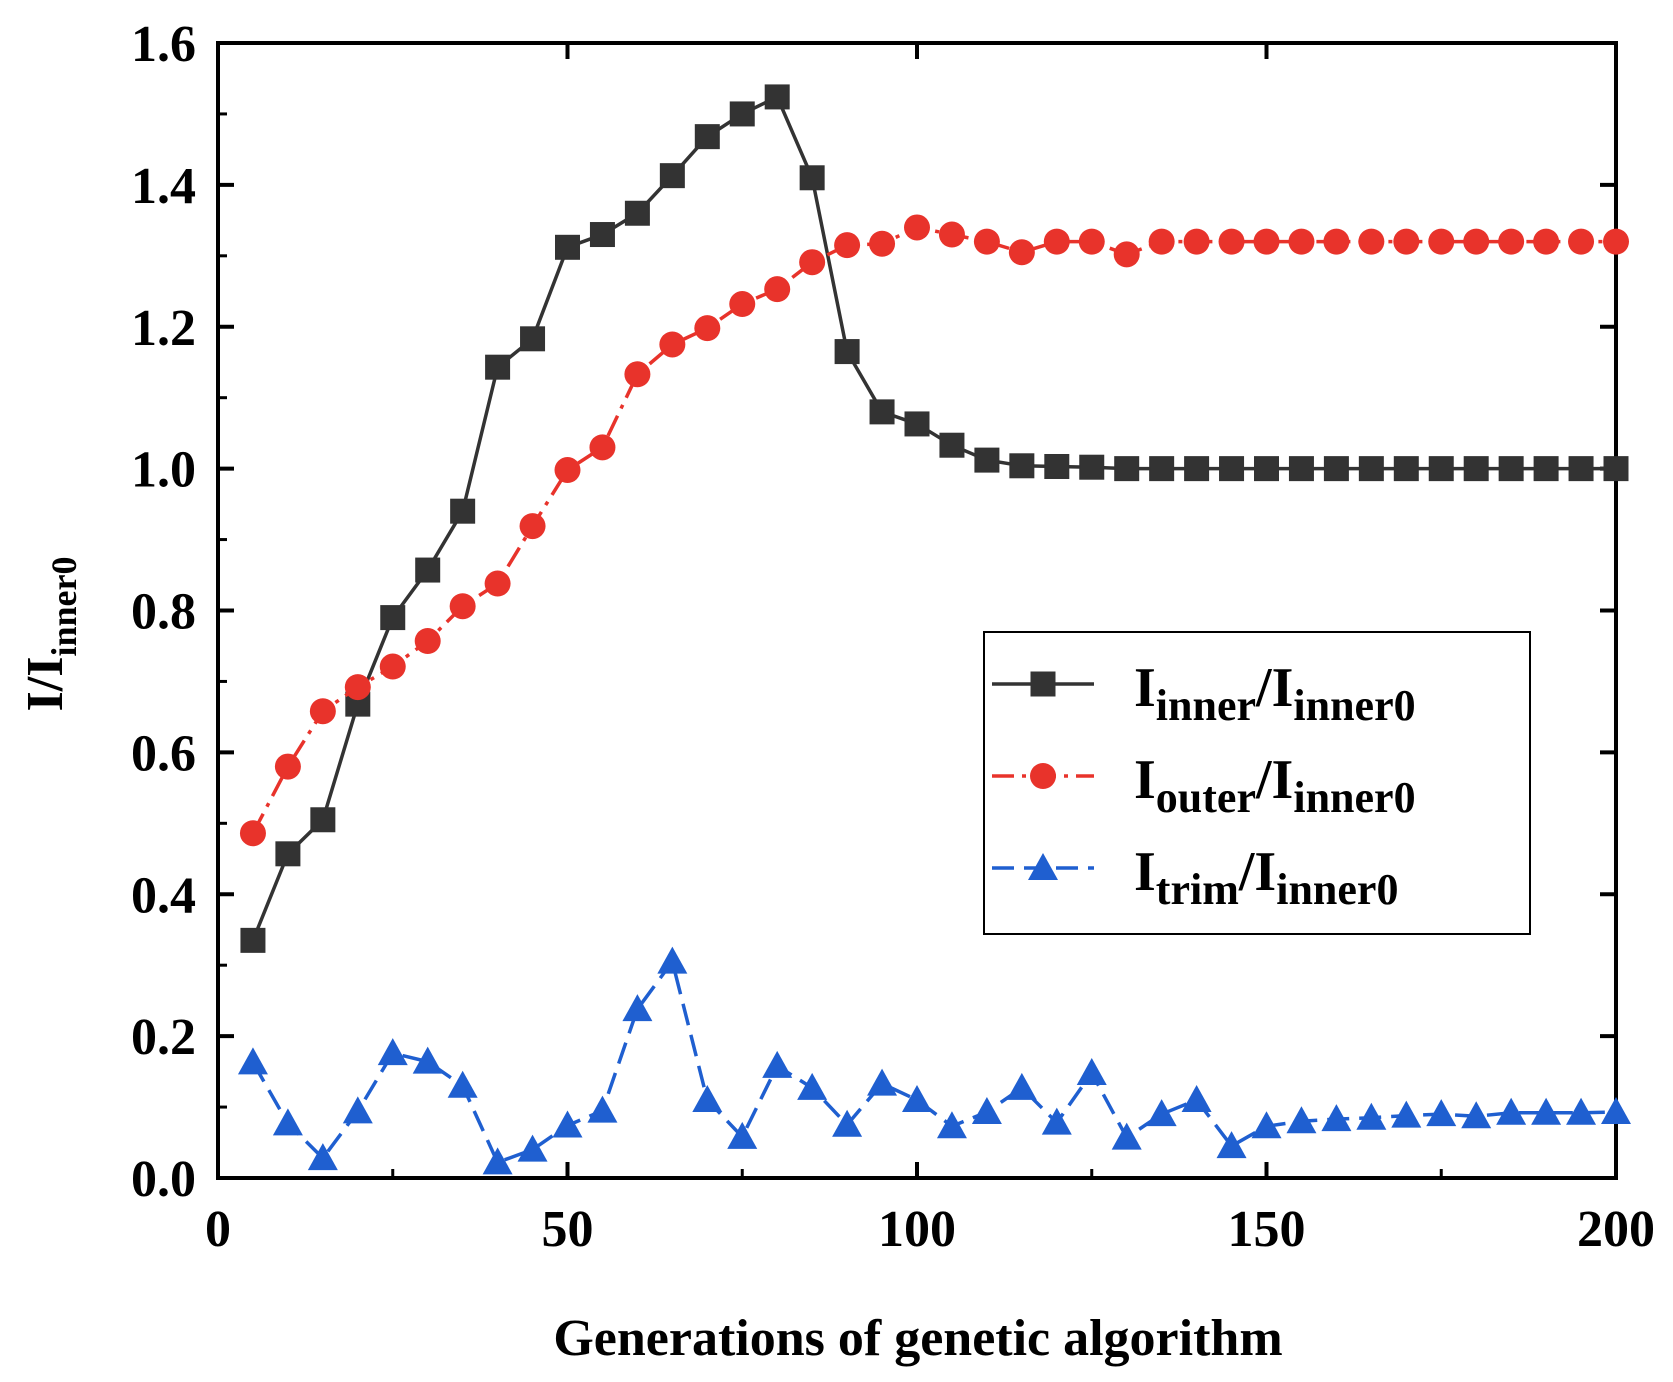 The width and height of the screenshot is (1673, 1382). What do you see at coordinates (163, 612) in the screenshot?
I see `y-tick-label: 0.8` at bounding box center [163, 612].